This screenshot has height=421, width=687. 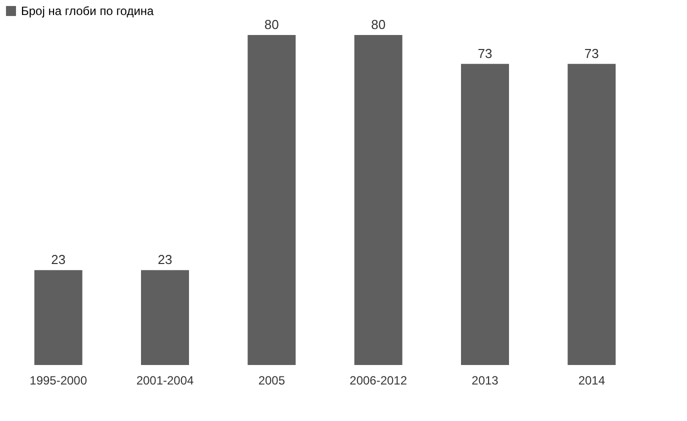 What do you see at coordinates (272, 381) in the screenshot?
I see `x-tick-label: 2005` at bounding box center [272, 381].